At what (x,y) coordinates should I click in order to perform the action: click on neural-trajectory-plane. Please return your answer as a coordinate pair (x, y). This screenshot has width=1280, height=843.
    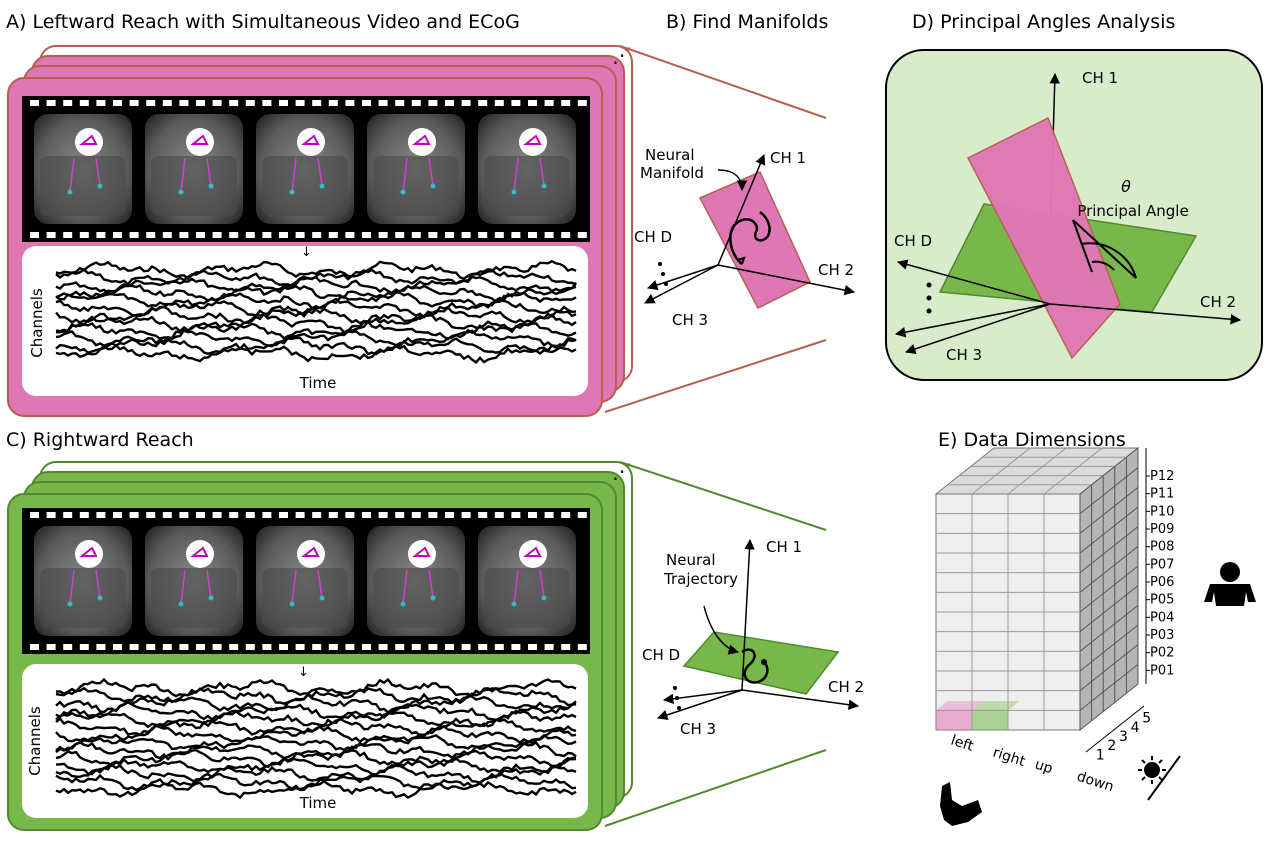
    Looking at the image, I should click on (761, 663).